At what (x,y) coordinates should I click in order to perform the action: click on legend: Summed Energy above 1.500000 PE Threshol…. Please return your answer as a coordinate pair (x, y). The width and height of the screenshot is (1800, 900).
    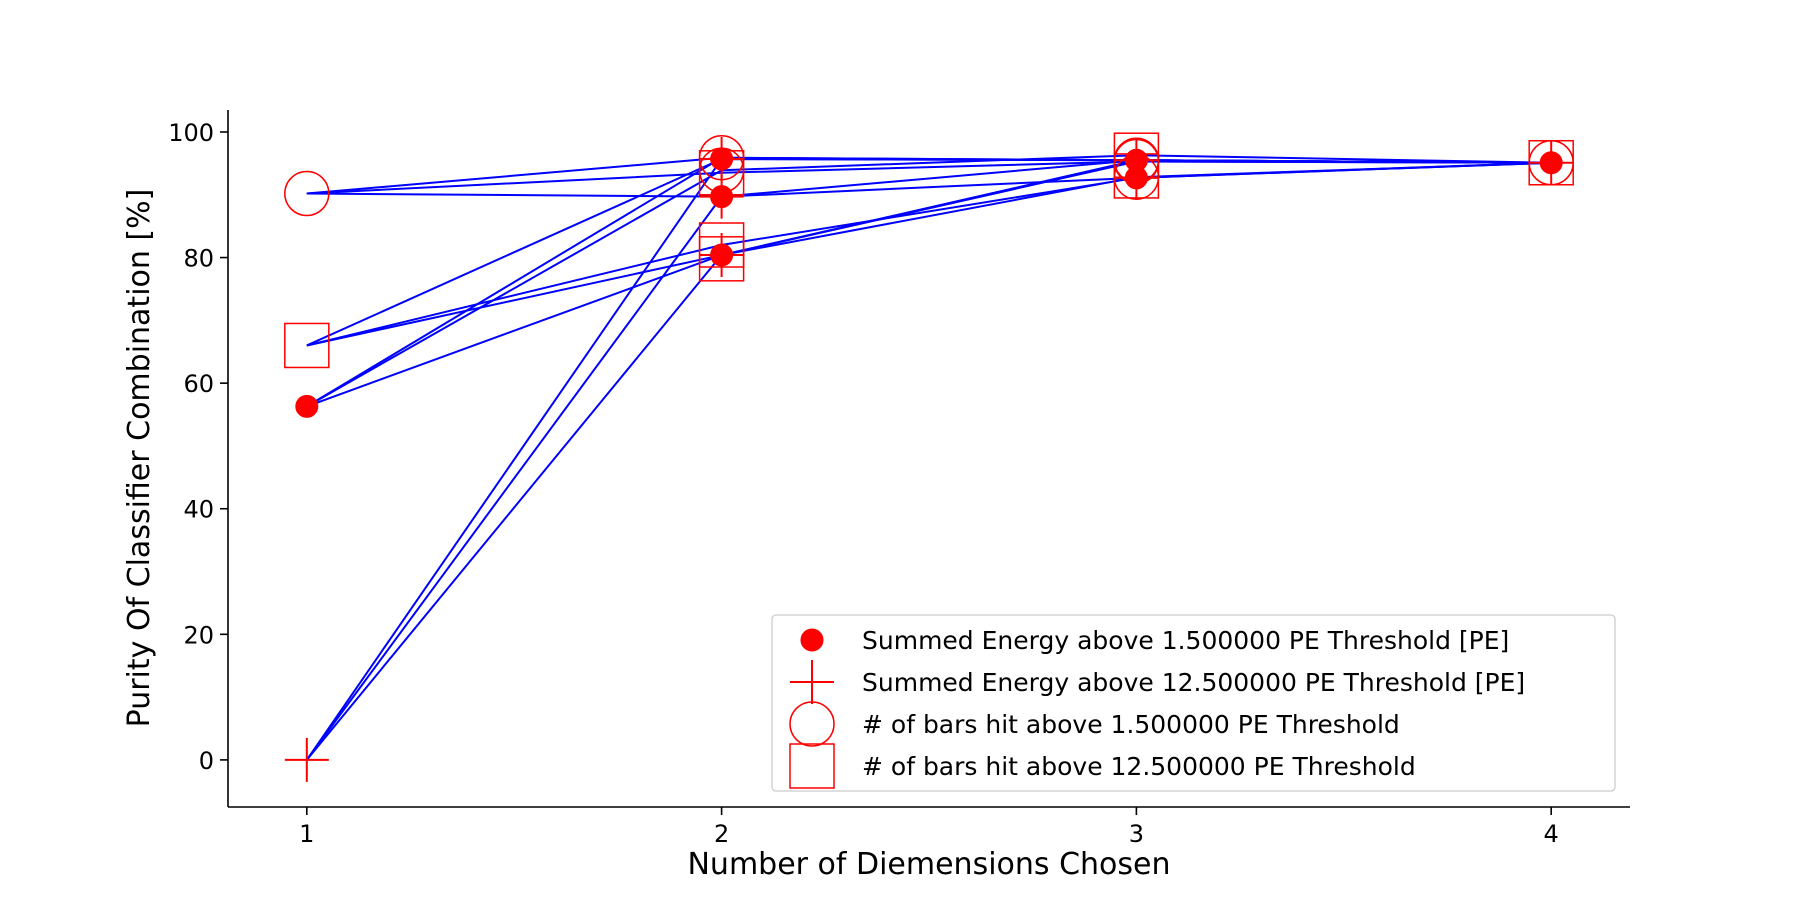
    Looking at the image, I should click on (1193, 703).